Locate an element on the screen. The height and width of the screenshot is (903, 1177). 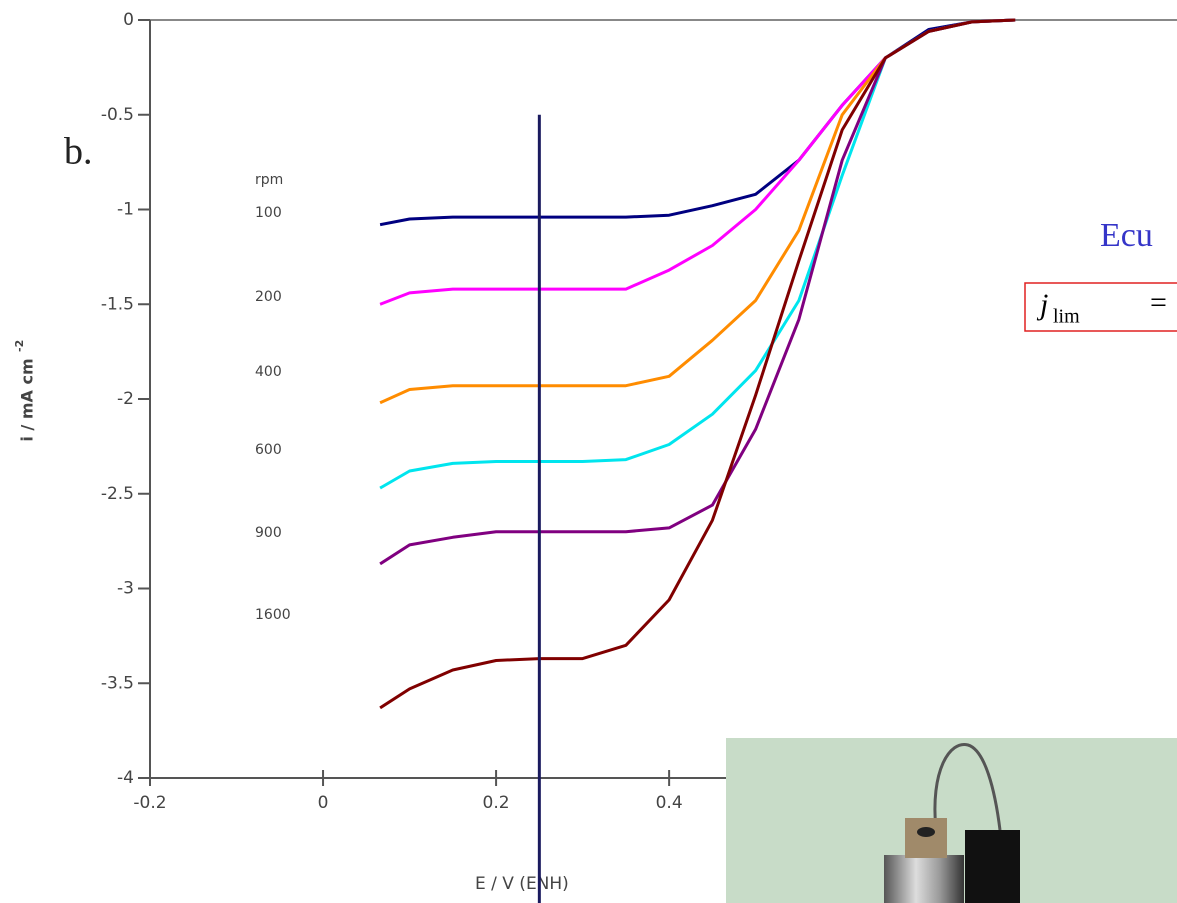
legend-label: 1600 is located at coordinates (273, 615).